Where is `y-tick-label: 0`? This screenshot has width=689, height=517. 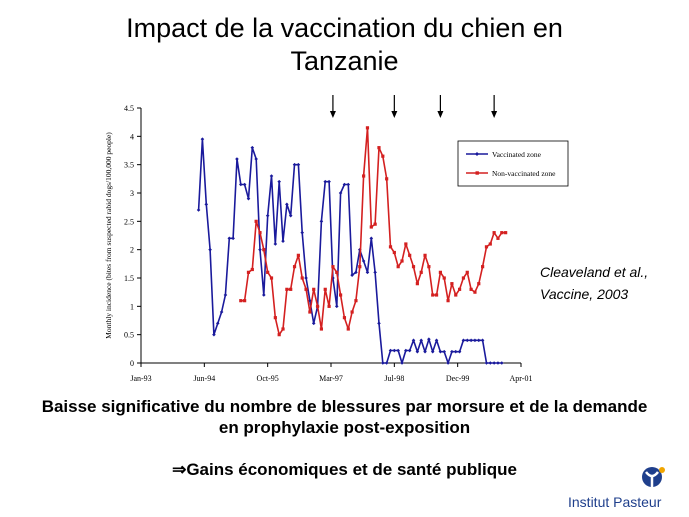 y-tick-label: 0 is located at coordinates (132, 363).